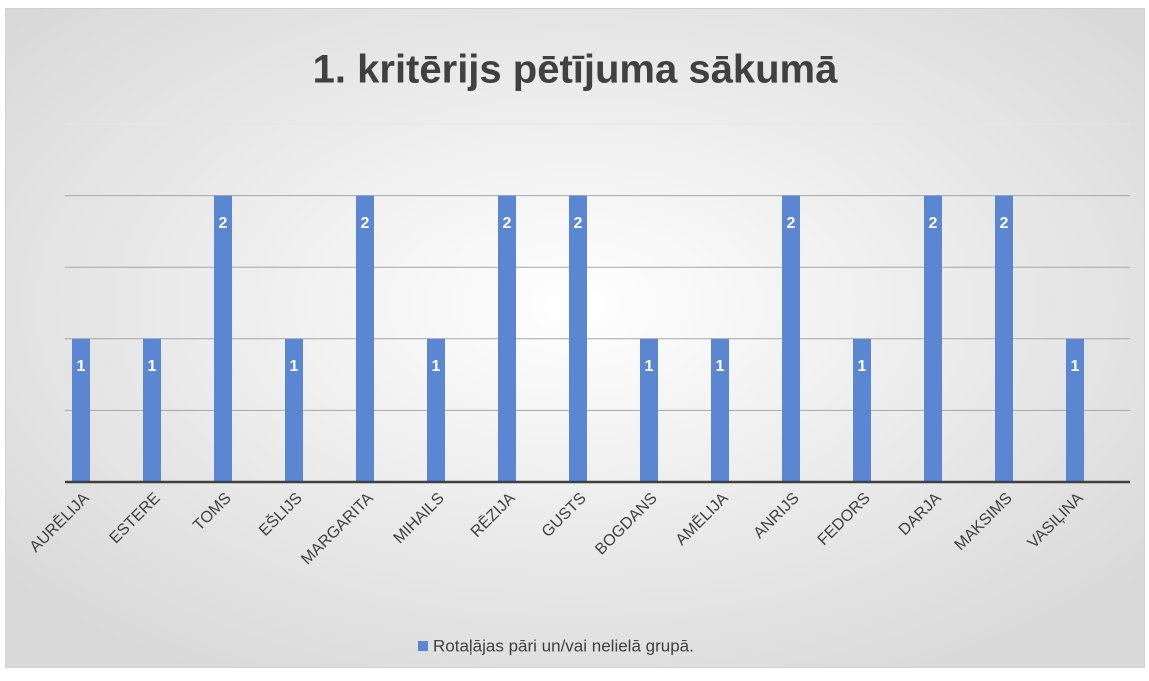 The image size is (1149, 681). What do you see at coordinates (575, 70) in the screenshot?
I see `chart-title: 1. kritērijs pētījuma sākumā` at bounding box center [575, 70].